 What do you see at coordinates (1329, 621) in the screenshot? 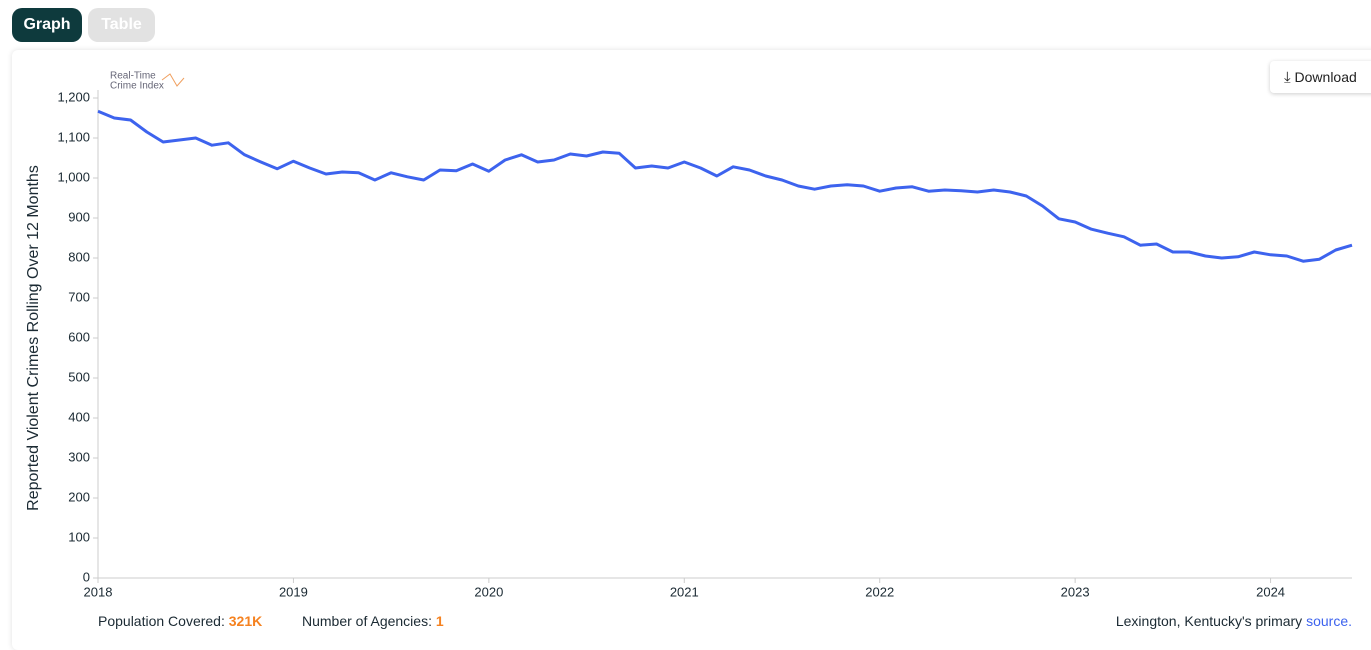
I see `source-link: source.` at bounding box center [1329, 621].